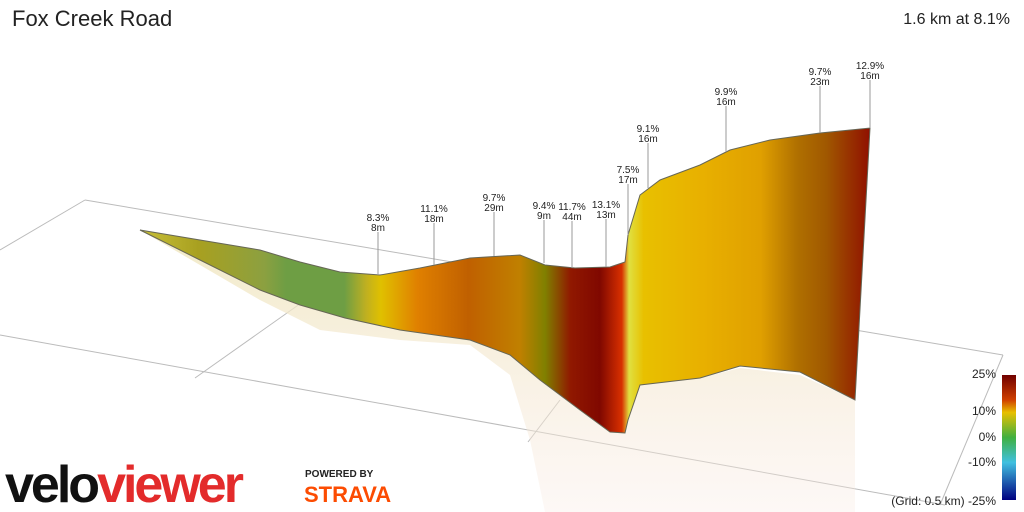  What do you see at coordinates (648, 129) in the screenshot?
I see `annotation-grade: 9.1%` at bounding box center [648, 129].